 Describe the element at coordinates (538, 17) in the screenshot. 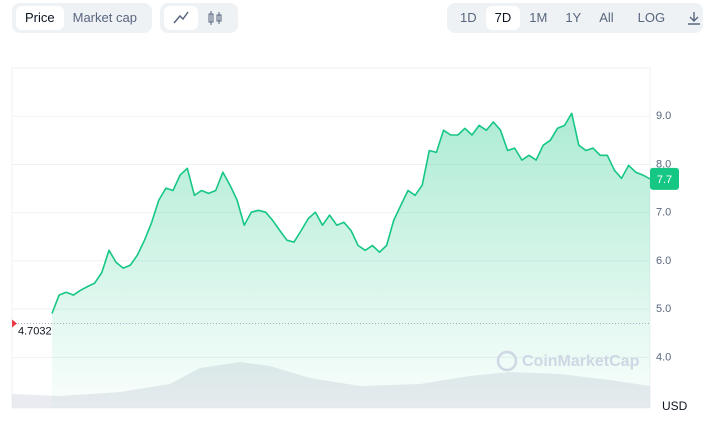

I see `range-button: 1M` at that location.